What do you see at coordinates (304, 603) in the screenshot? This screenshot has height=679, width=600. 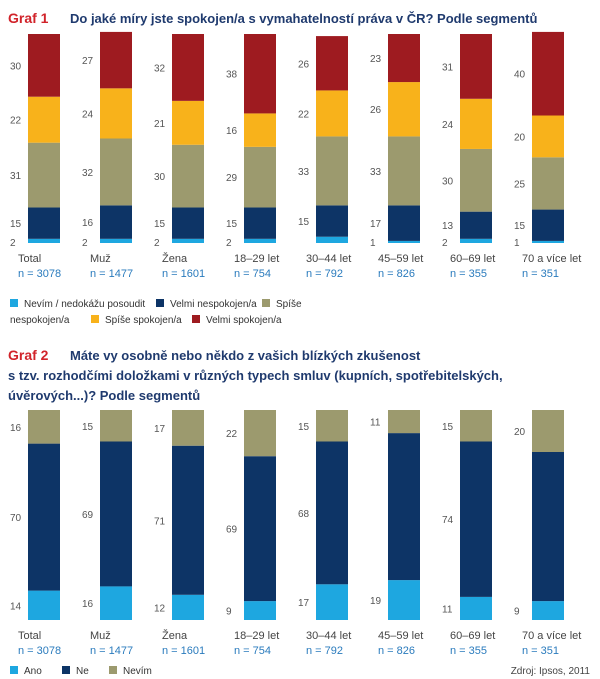 I see `chart2-value-label: 17` at bounding box center [304, 603].